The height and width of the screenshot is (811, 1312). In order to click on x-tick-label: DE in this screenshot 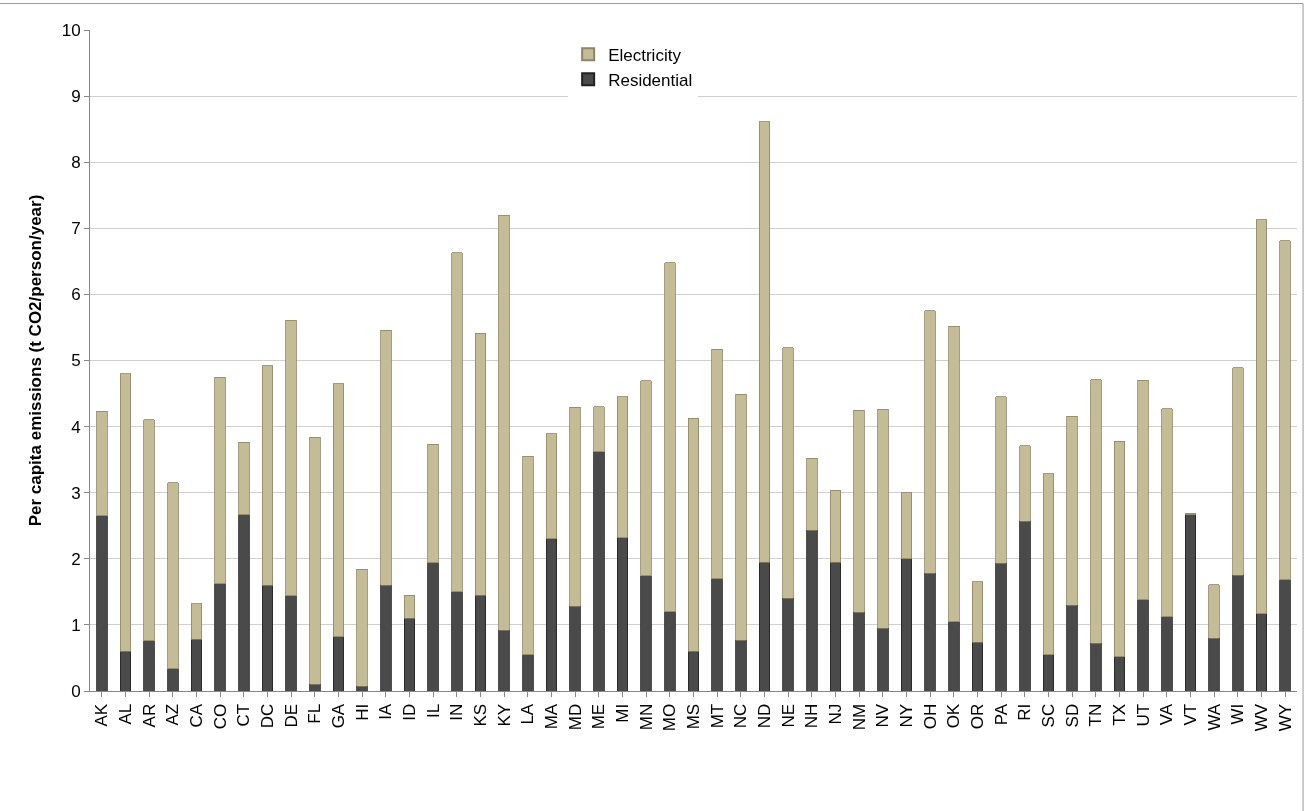, I will do `click(291, 715)`.